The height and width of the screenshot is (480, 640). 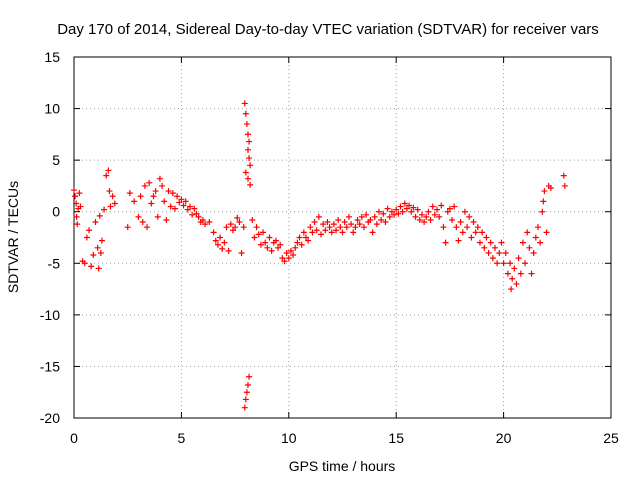 I want to click on y-tick-label: -10, so click(x=50, y=315).